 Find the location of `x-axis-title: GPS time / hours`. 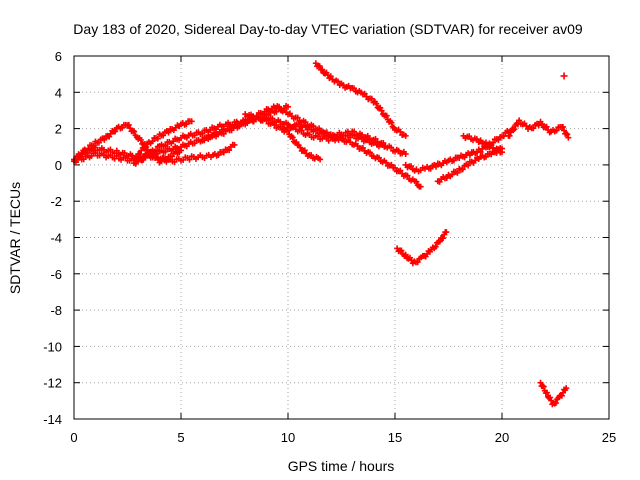

x-axis-title: GPS time / hours is located at coordinates (341, 466).